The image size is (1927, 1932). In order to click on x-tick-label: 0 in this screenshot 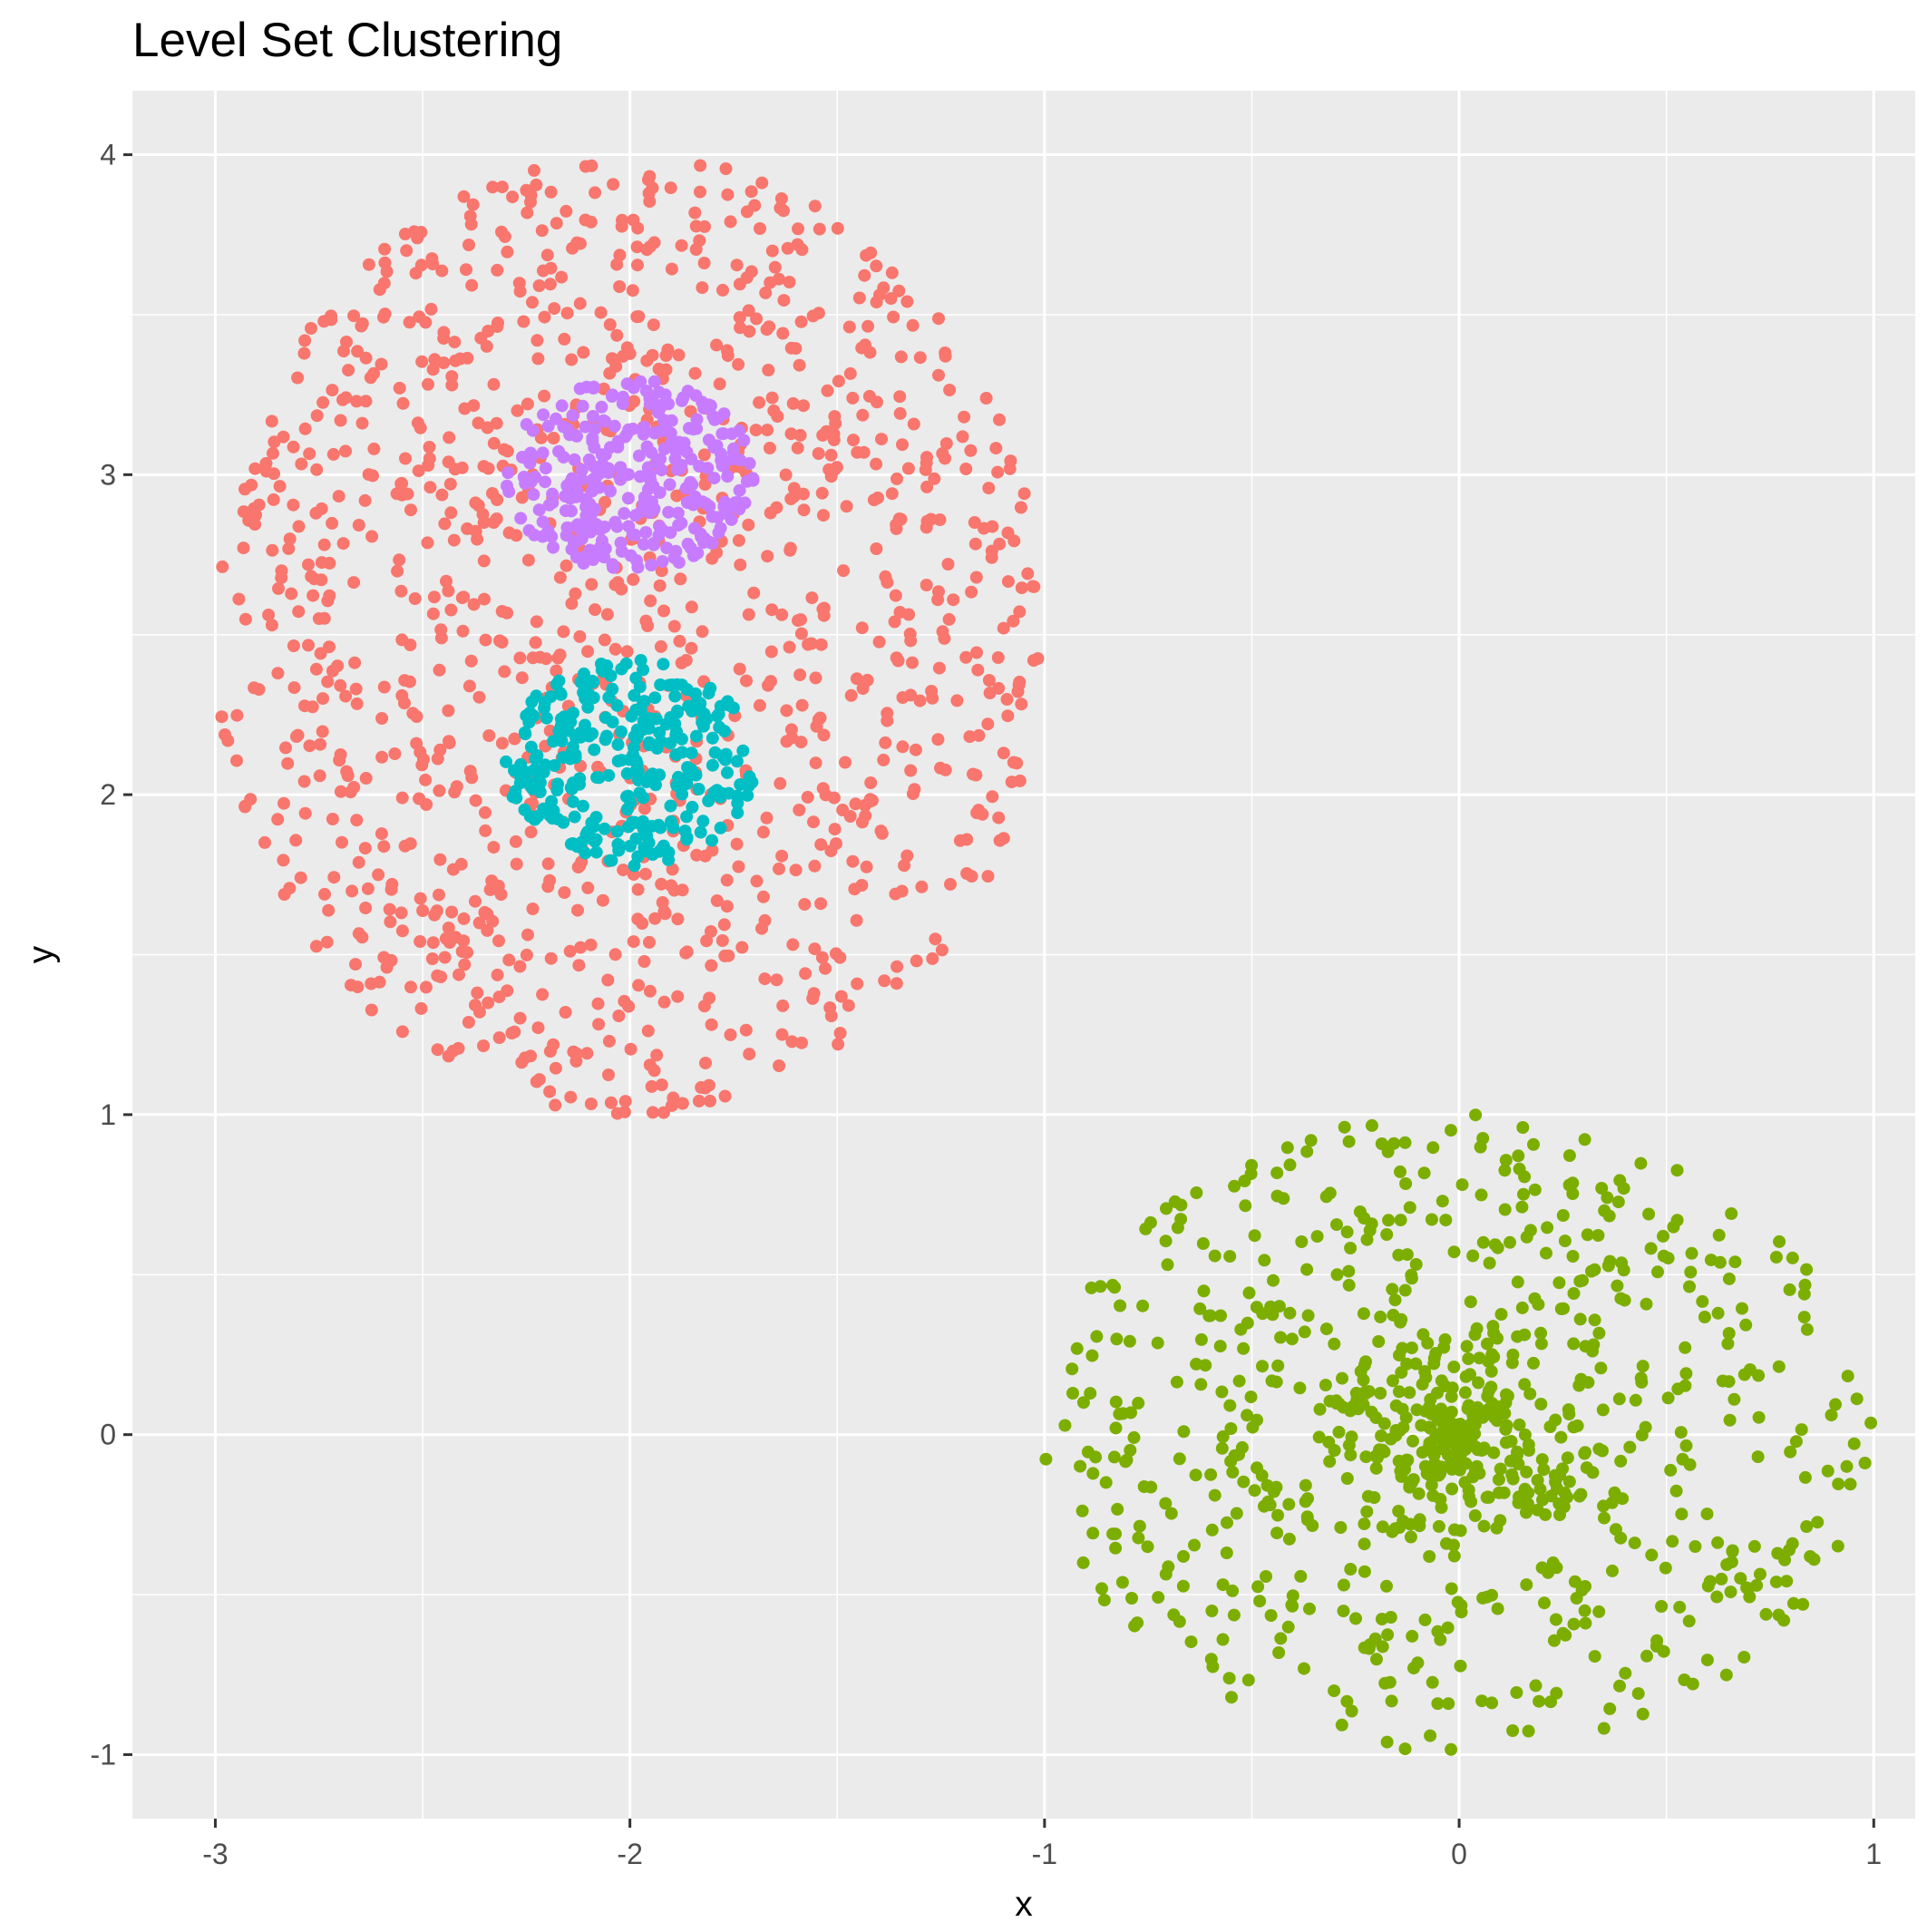, I will do `click(1459, 1854)`.